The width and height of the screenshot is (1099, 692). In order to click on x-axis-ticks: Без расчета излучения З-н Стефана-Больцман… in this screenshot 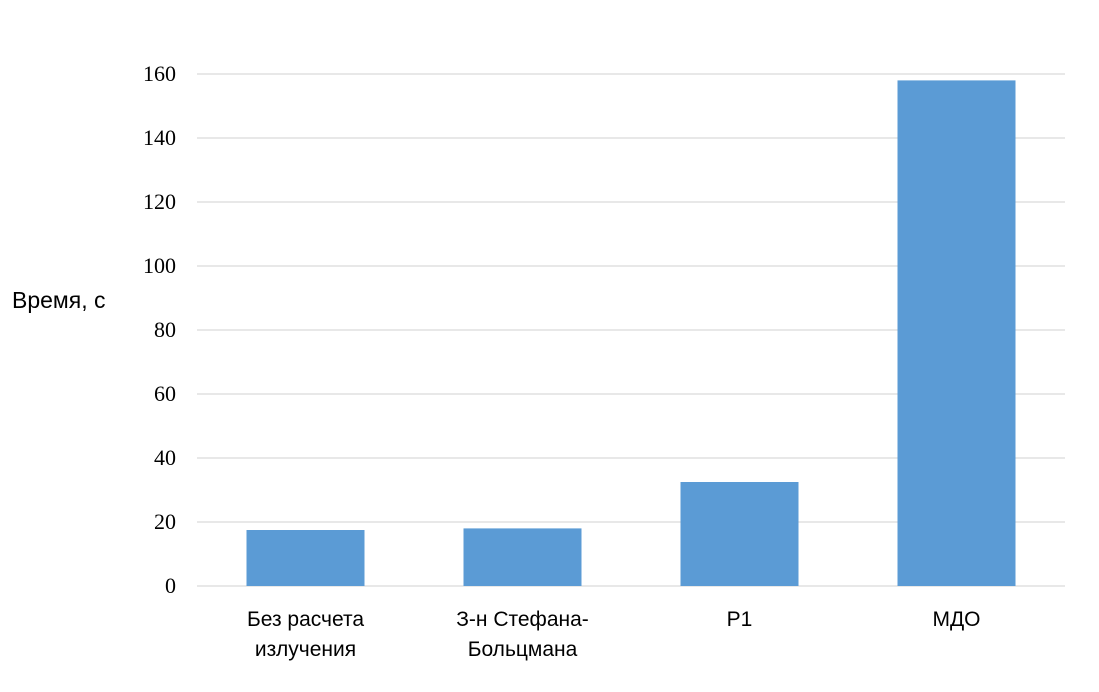, I will do `click(614, 634)`.